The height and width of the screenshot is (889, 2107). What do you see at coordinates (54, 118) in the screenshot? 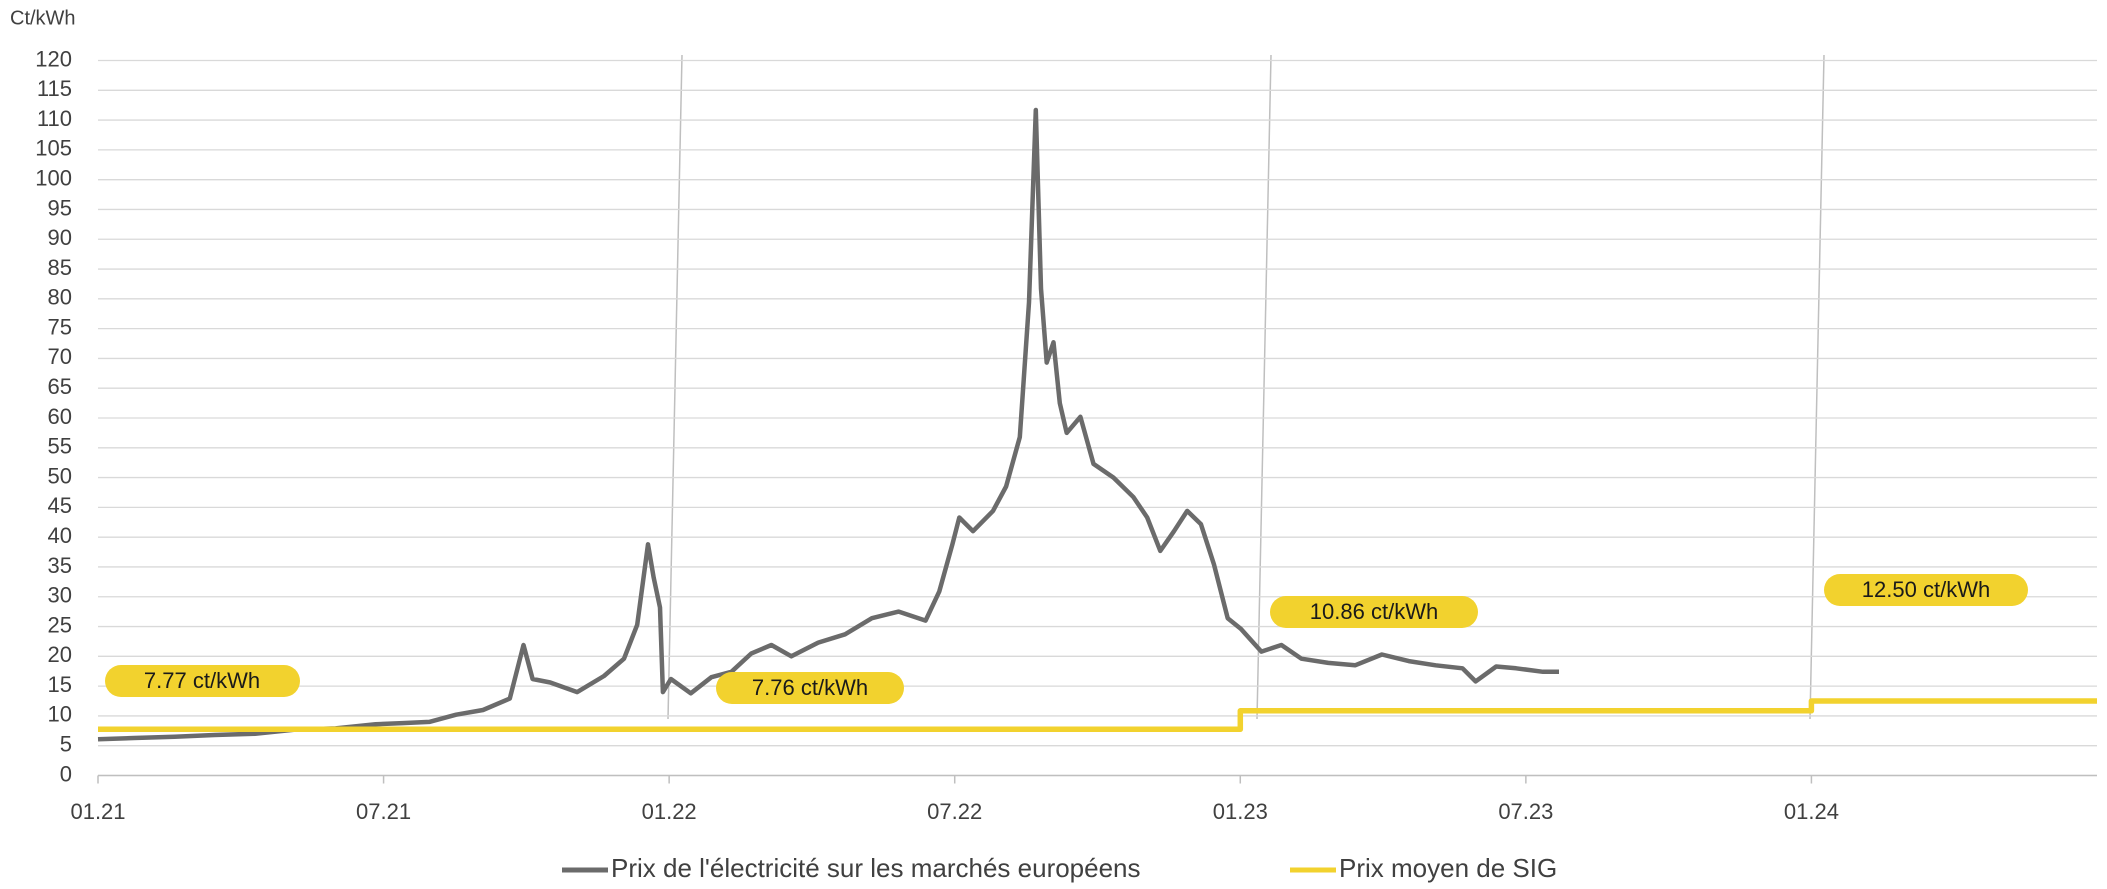
I see `y-tick-label: 110` at bounding box center [54, 118].